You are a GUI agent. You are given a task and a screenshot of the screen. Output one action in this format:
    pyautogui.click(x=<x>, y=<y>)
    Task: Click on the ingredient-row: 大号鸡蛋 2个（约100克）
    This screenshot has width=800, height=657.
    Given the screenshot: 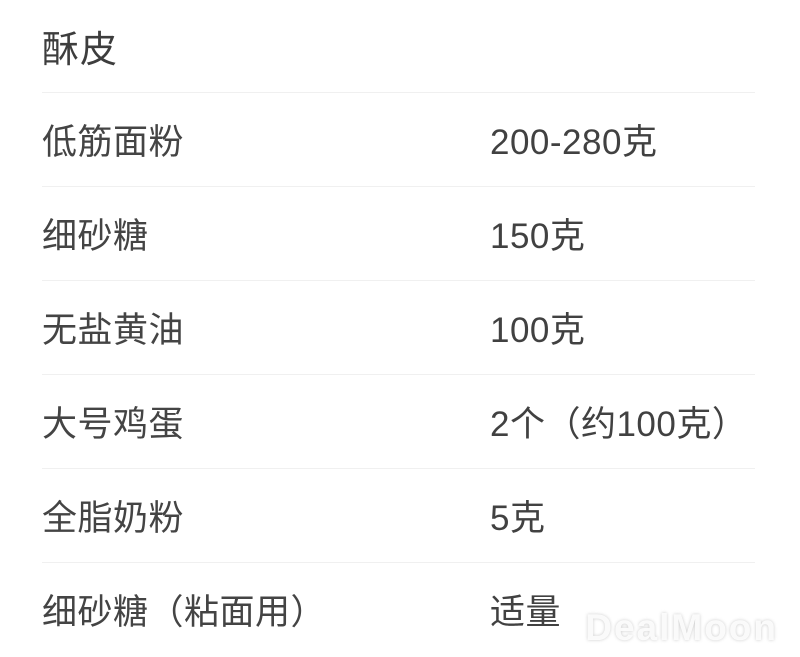 What is the action you would take?
    pyautogui.click(x=398, y=422)
    